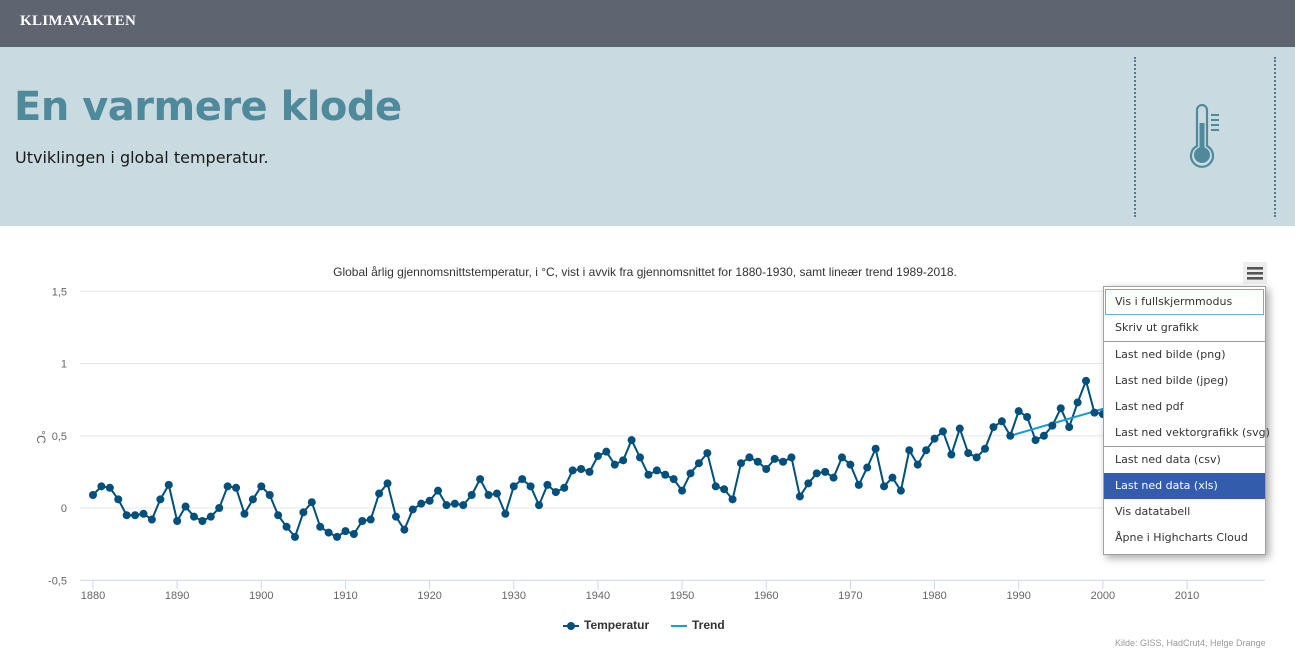 This screenshot has width=1295, height=670. What do you see at coordinates (1172, 380) in the screenshot?
I see `menu-item-download-jpeg: Last ned bilde (jpeg)` at bounding box center [1172, 380].